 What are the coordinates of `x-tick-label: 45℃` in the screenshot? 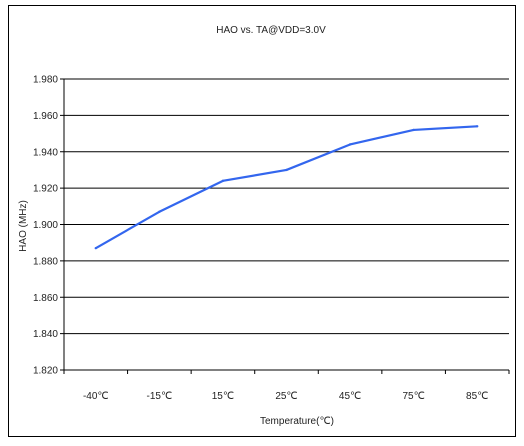 It's located at (350, 396).